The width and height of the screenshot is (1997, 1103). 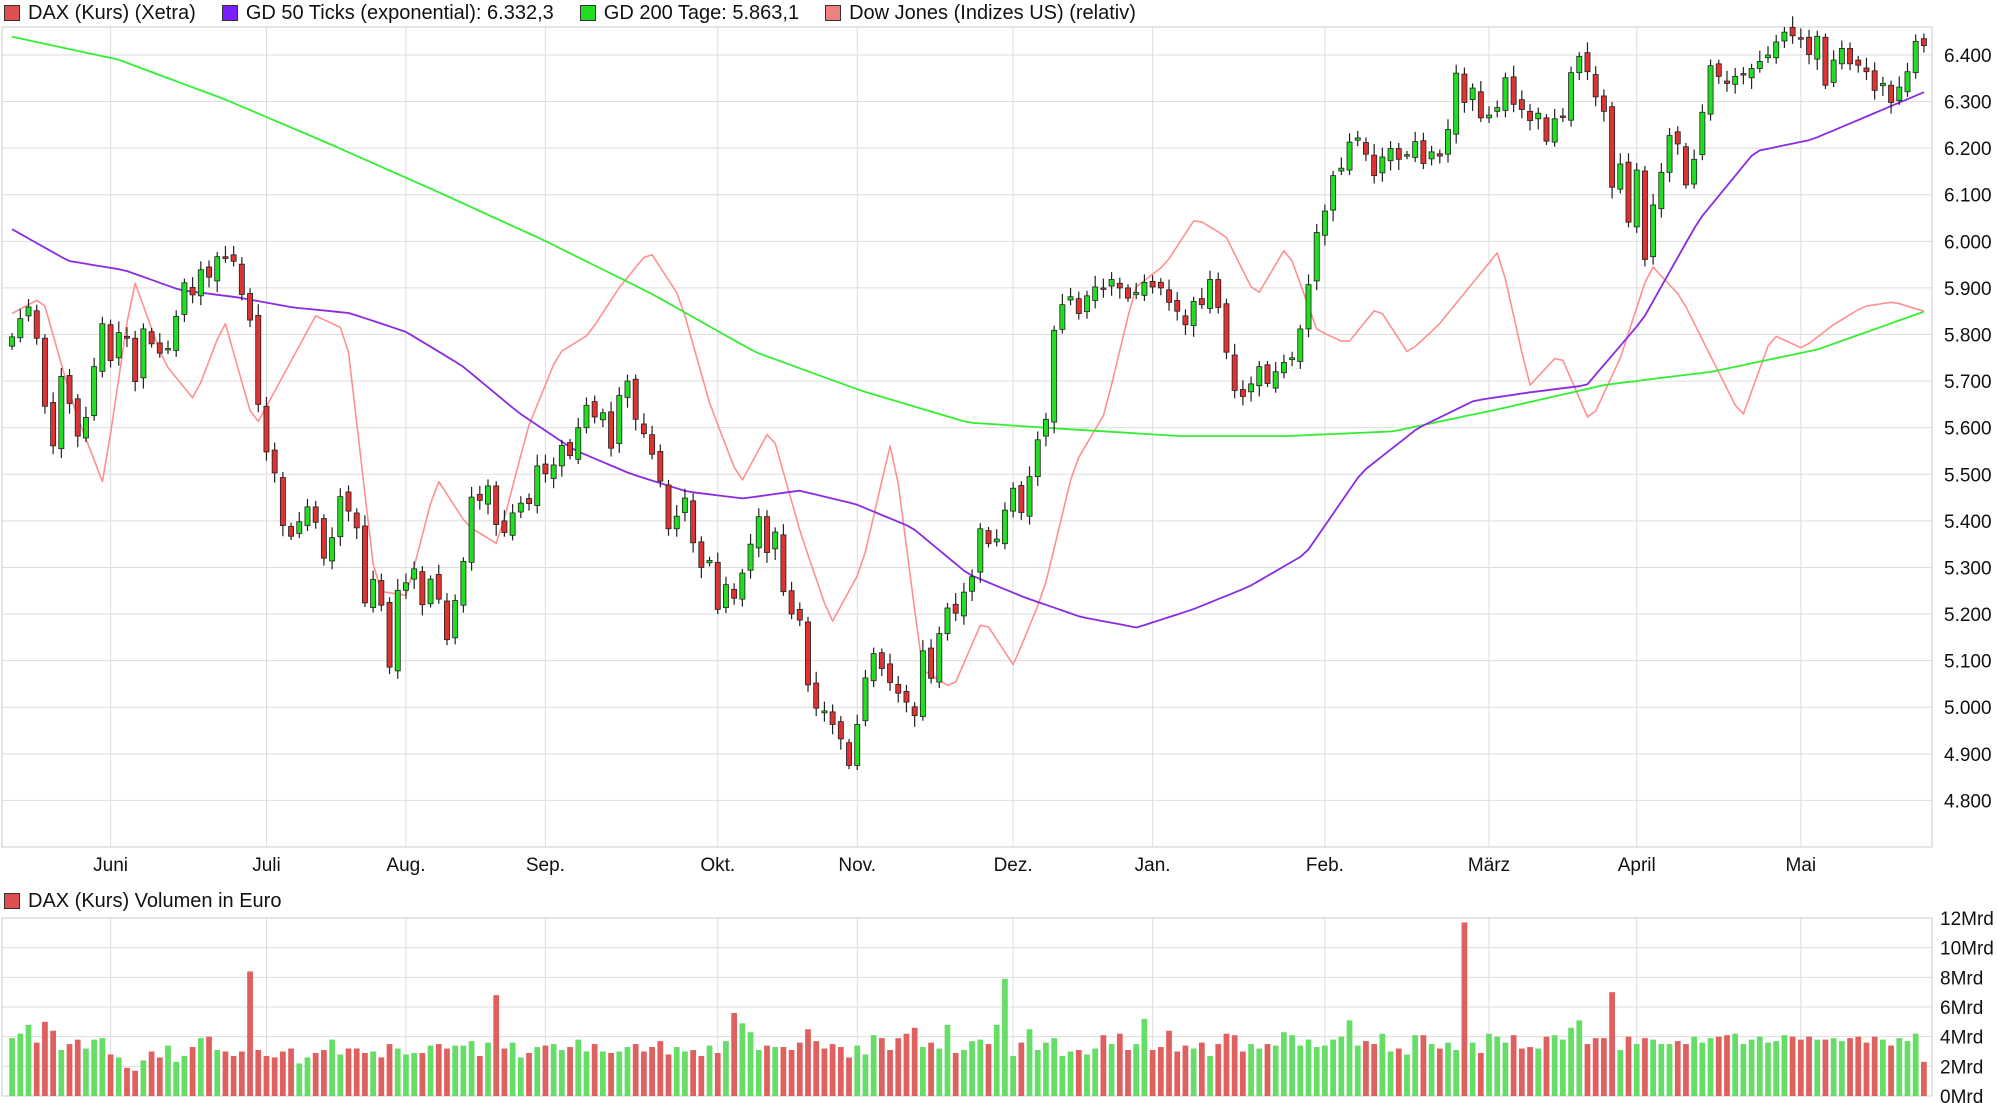 What do you see at coordinates (833, 13) in the screenshot?
I see `legend-swatch-dow` at bounding box center [833, 13].